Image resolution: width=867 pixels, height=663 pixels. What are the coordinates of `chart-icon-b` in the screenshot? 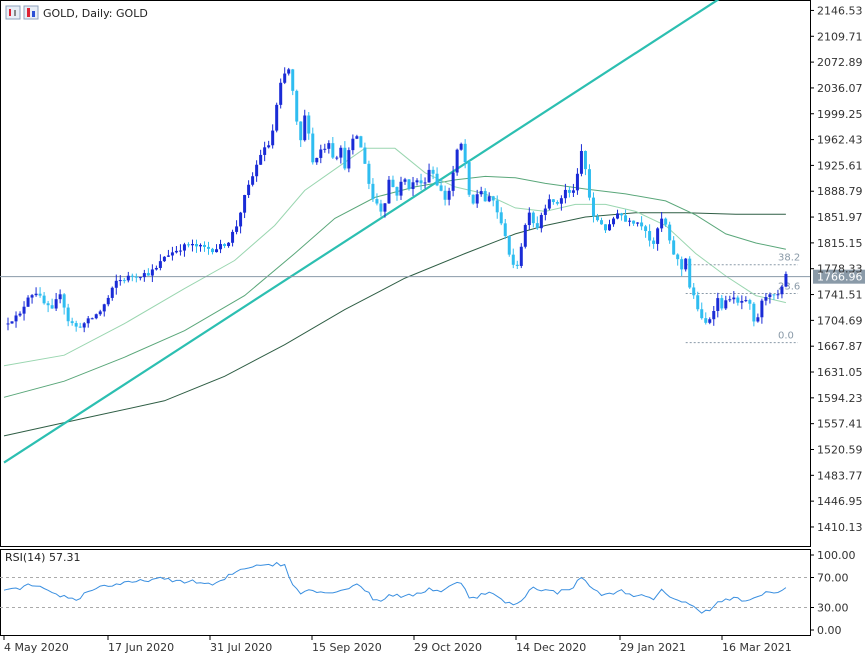 It's located at (31, 12).